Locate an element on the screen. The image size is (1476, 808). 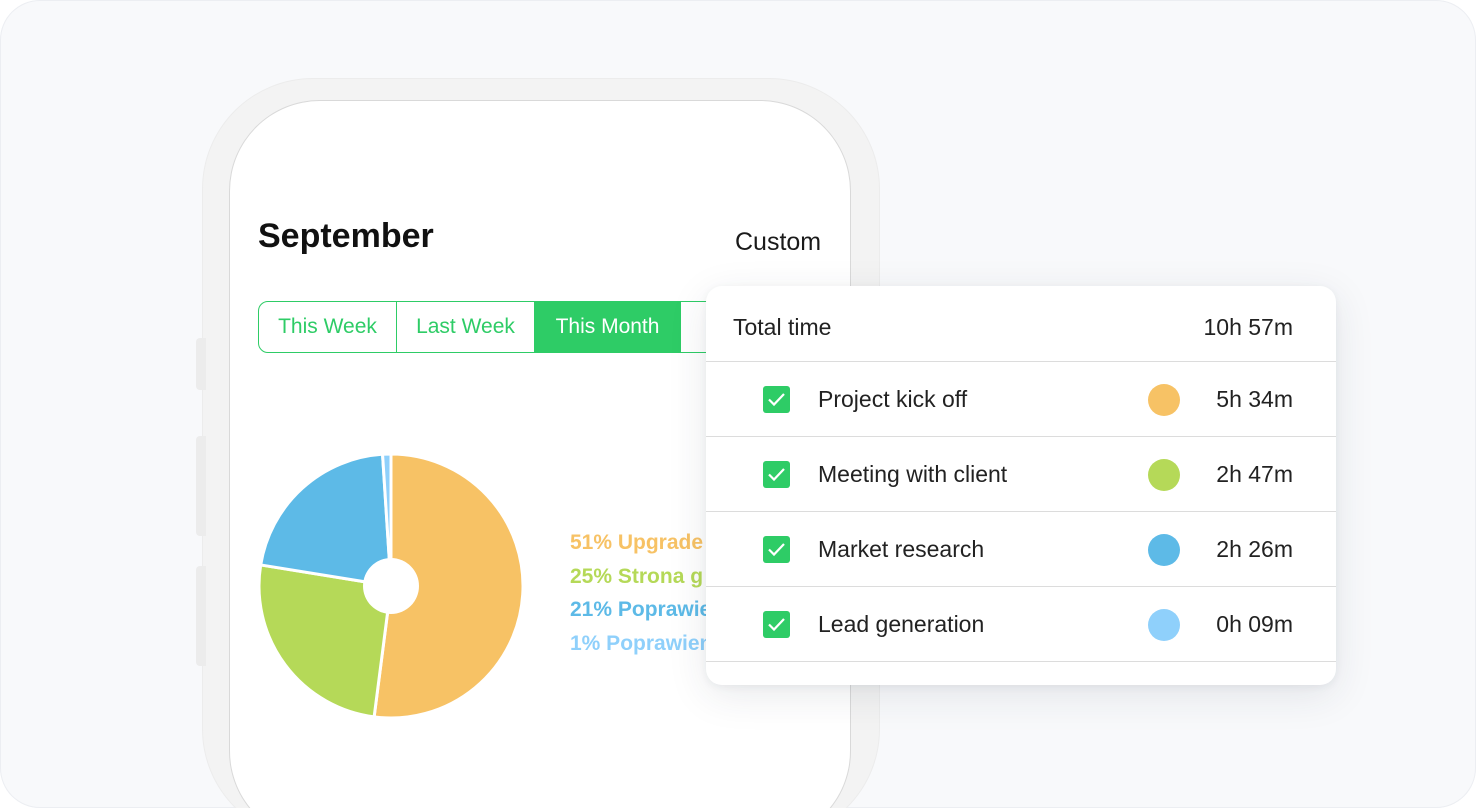
legend-item-strona: 25% Strona g is located at coordinates (637, 576).